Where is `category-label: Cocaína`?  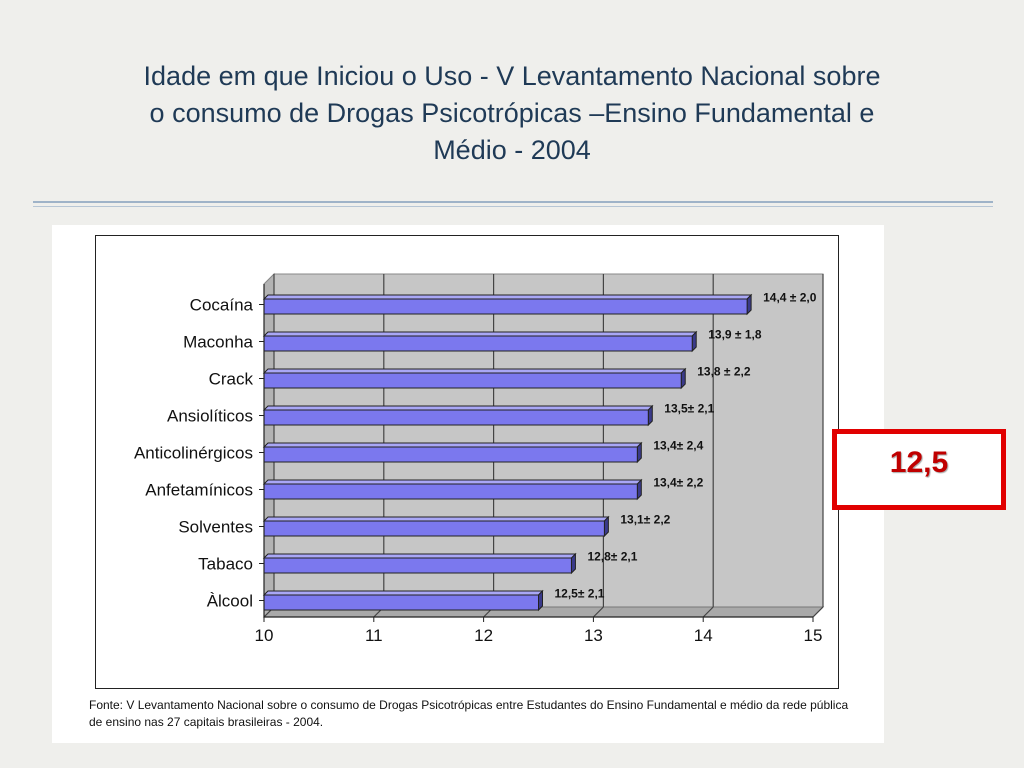
category-label: Cocaína is located at coordinates (222, 305).